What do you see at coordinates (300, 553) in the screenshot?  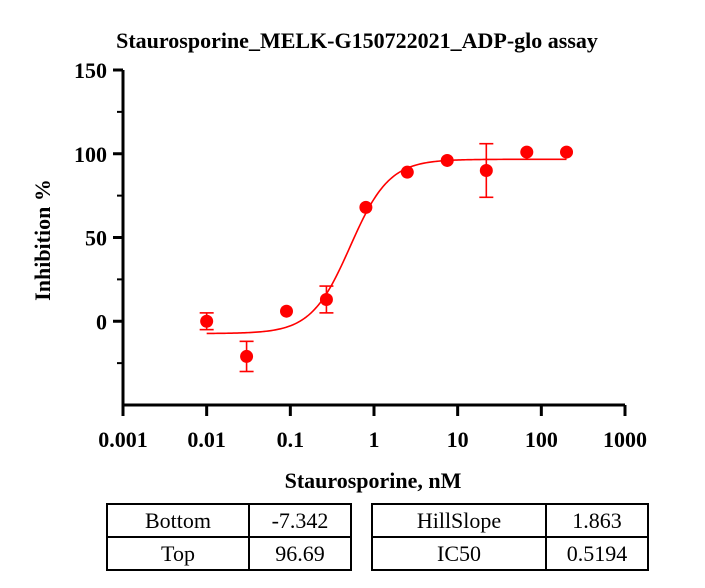 I see `param-value-top: 96.69` at bounding box center [300, 553].